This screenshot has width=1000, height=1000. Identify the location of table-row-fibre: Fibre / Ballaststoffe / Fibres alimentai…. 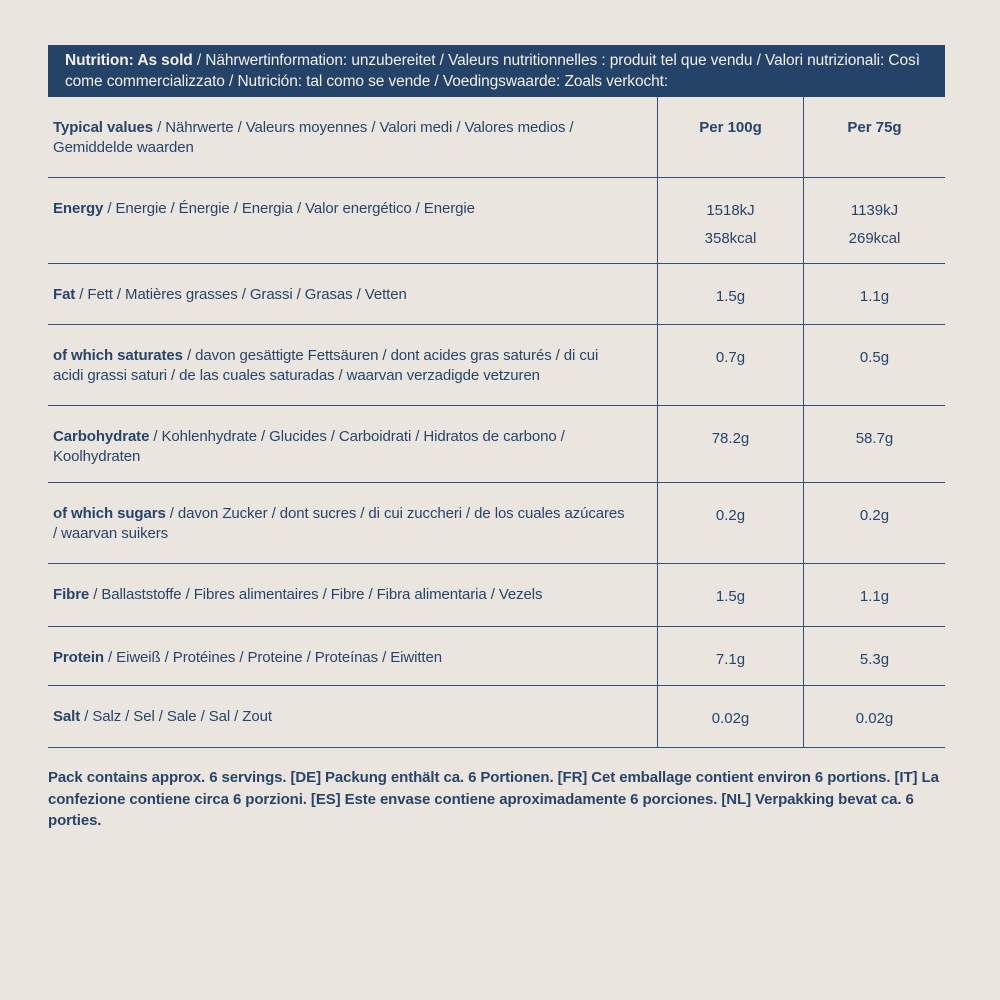
(496, 595).